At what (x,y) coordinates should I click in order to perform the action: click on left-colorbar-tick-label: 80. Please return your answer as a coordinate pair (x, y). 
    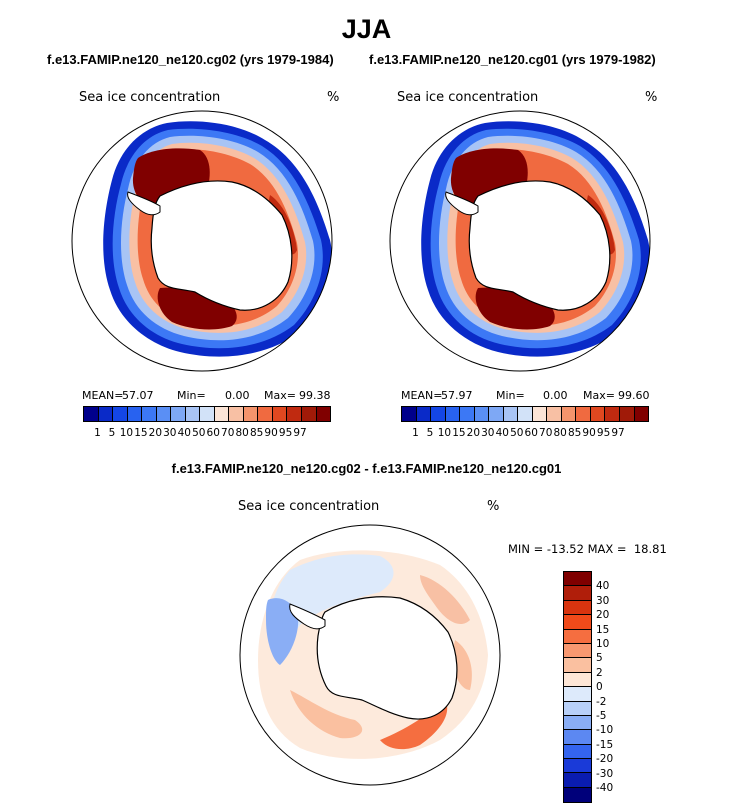
    Looking at the image, I should click on (242, 433).